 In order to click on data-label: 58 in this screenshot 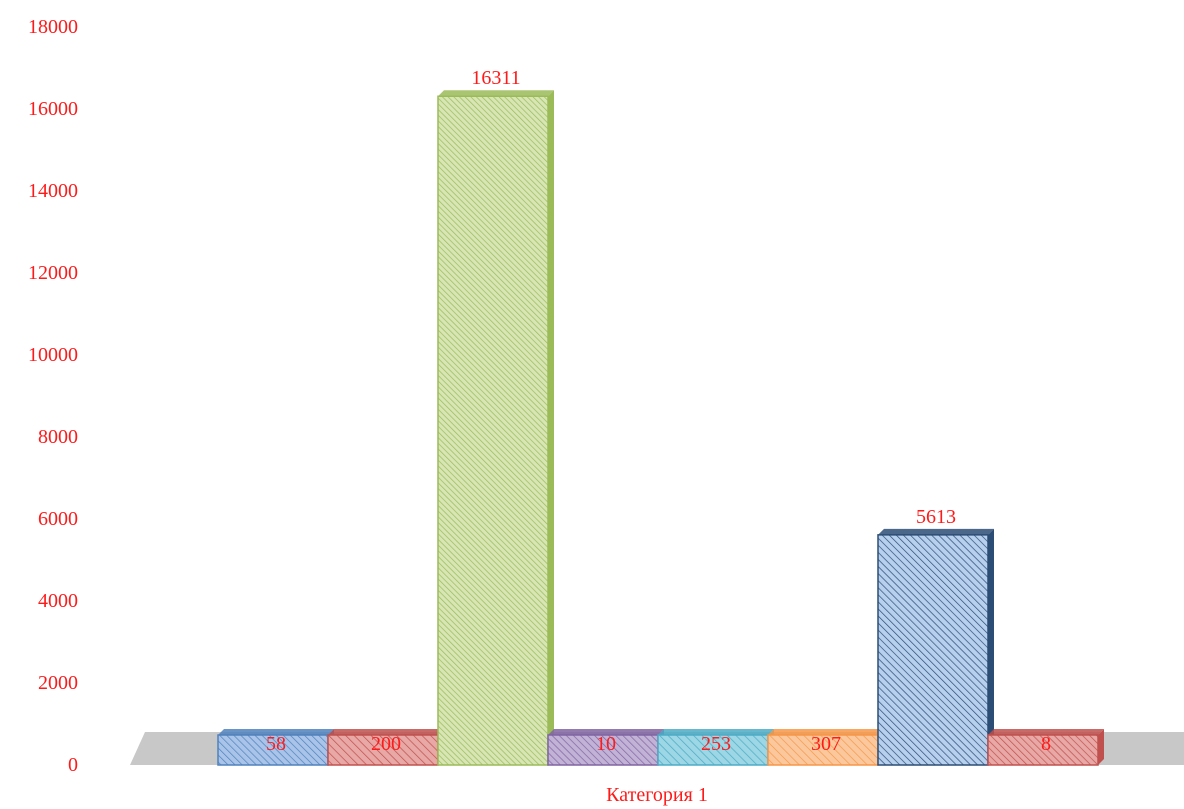, I will do `click(276, 744)`.